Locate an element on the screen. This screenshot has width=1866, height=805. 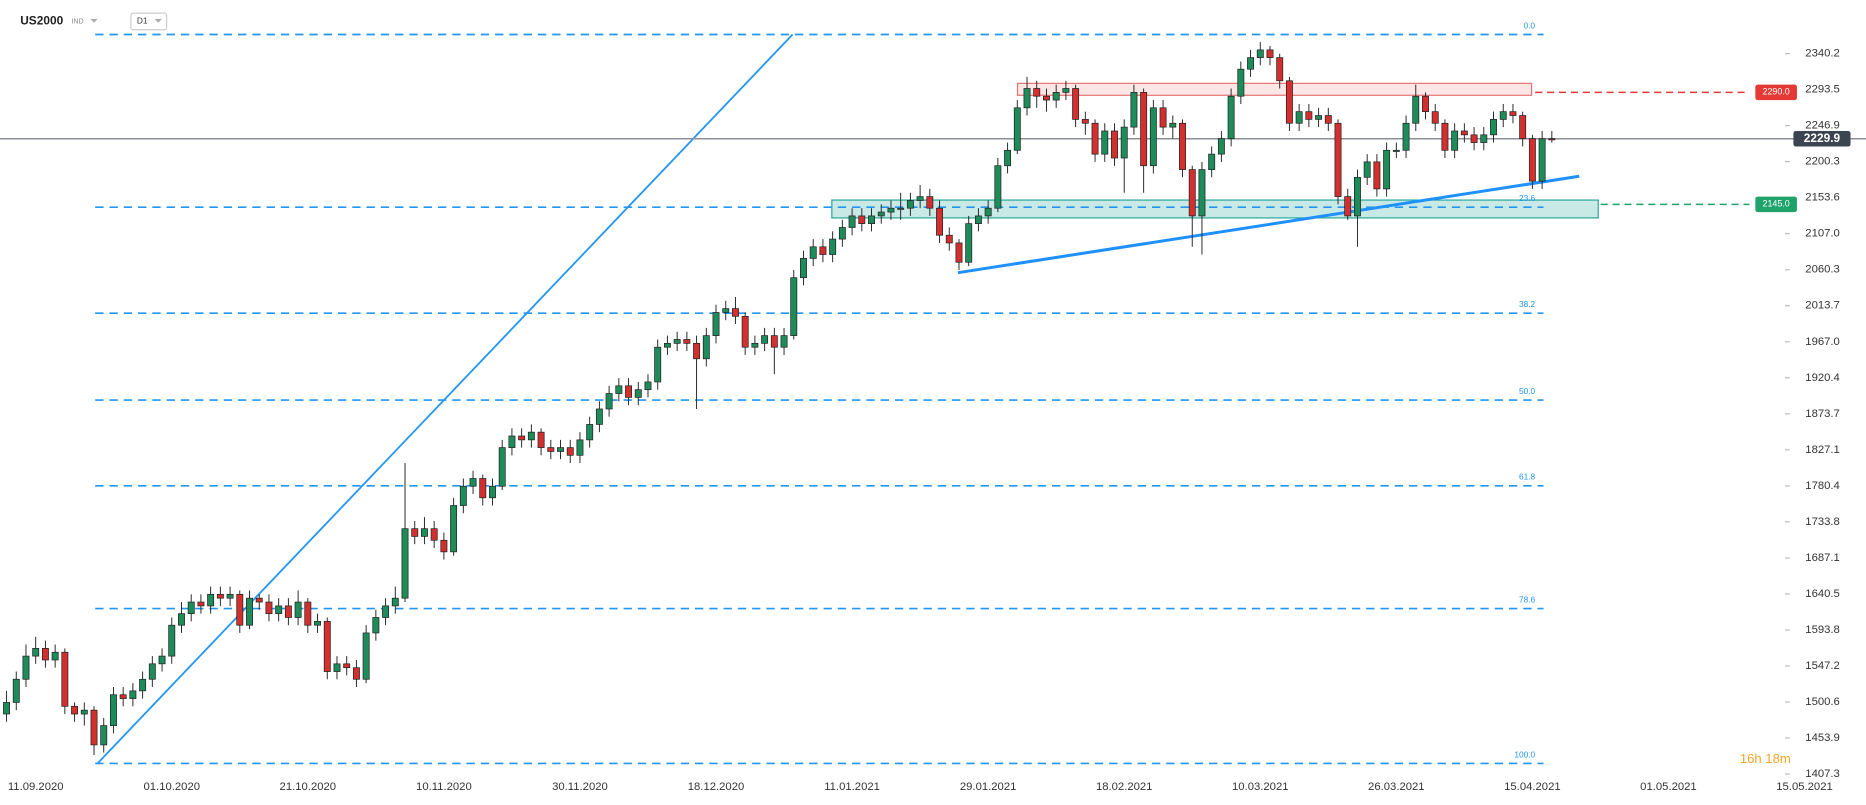
x-tick-label: 11.09.2020 is located at coordinates (36, 787).